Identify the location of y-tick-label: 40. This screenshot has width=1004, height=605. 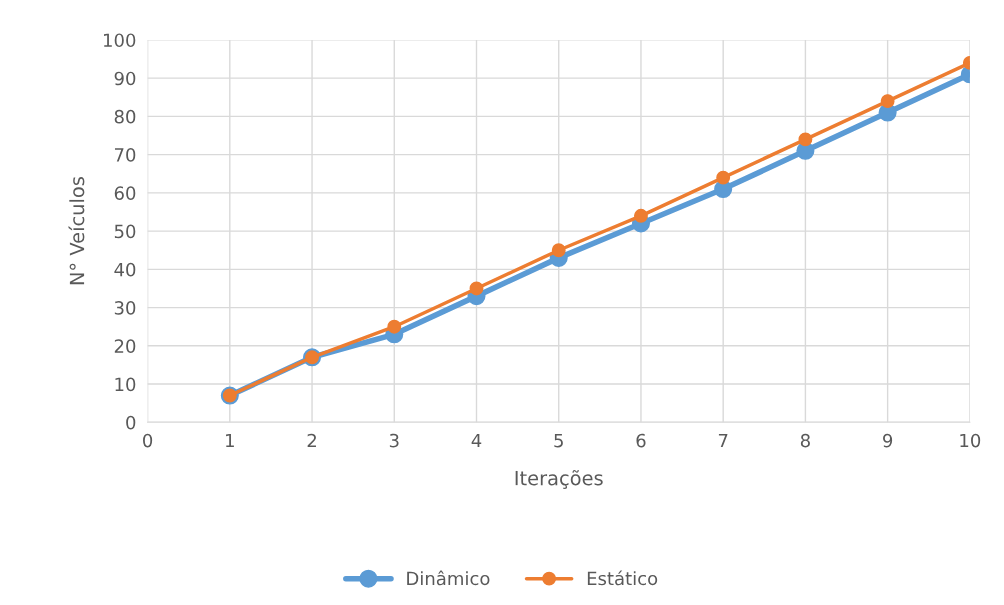
(125, 269).